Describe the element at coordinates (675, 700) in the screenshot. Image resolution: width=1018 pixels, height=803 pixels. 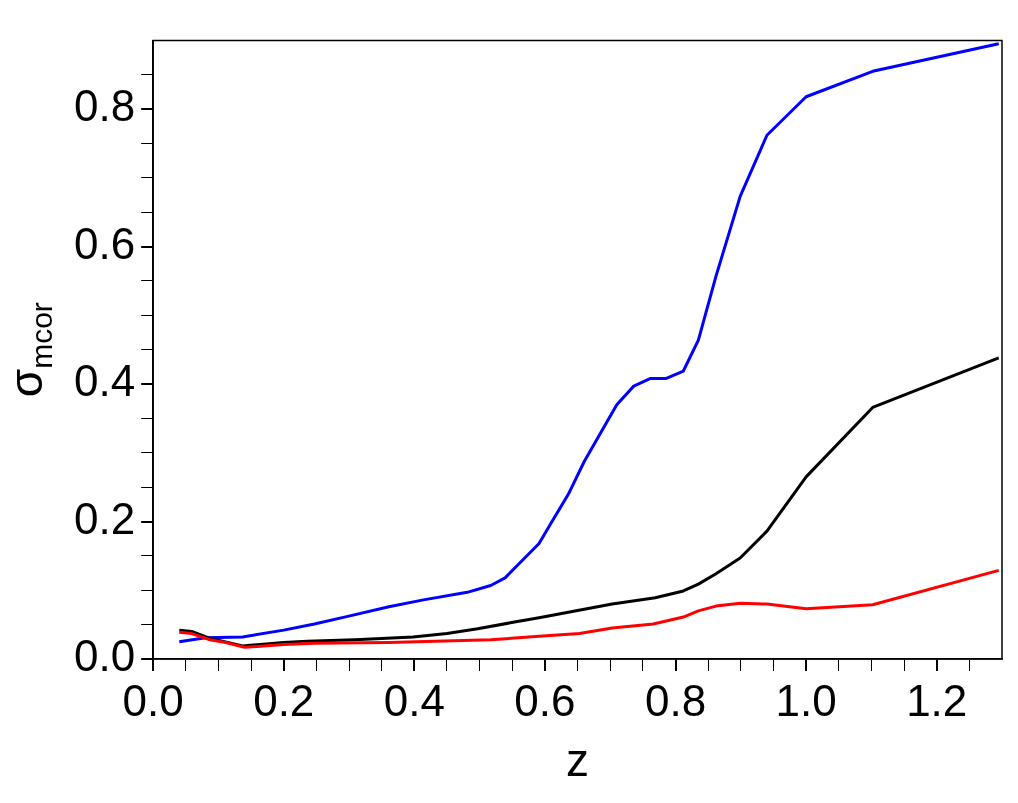
I see `x-tick-label: 0.8` at that location.